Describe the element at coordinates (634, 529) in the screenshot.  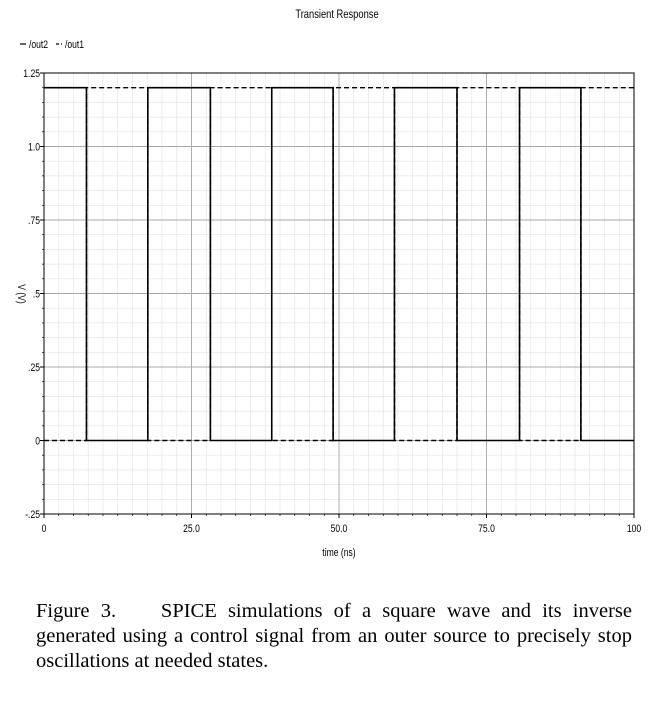
I see `x-tick-label: 100` at that location.